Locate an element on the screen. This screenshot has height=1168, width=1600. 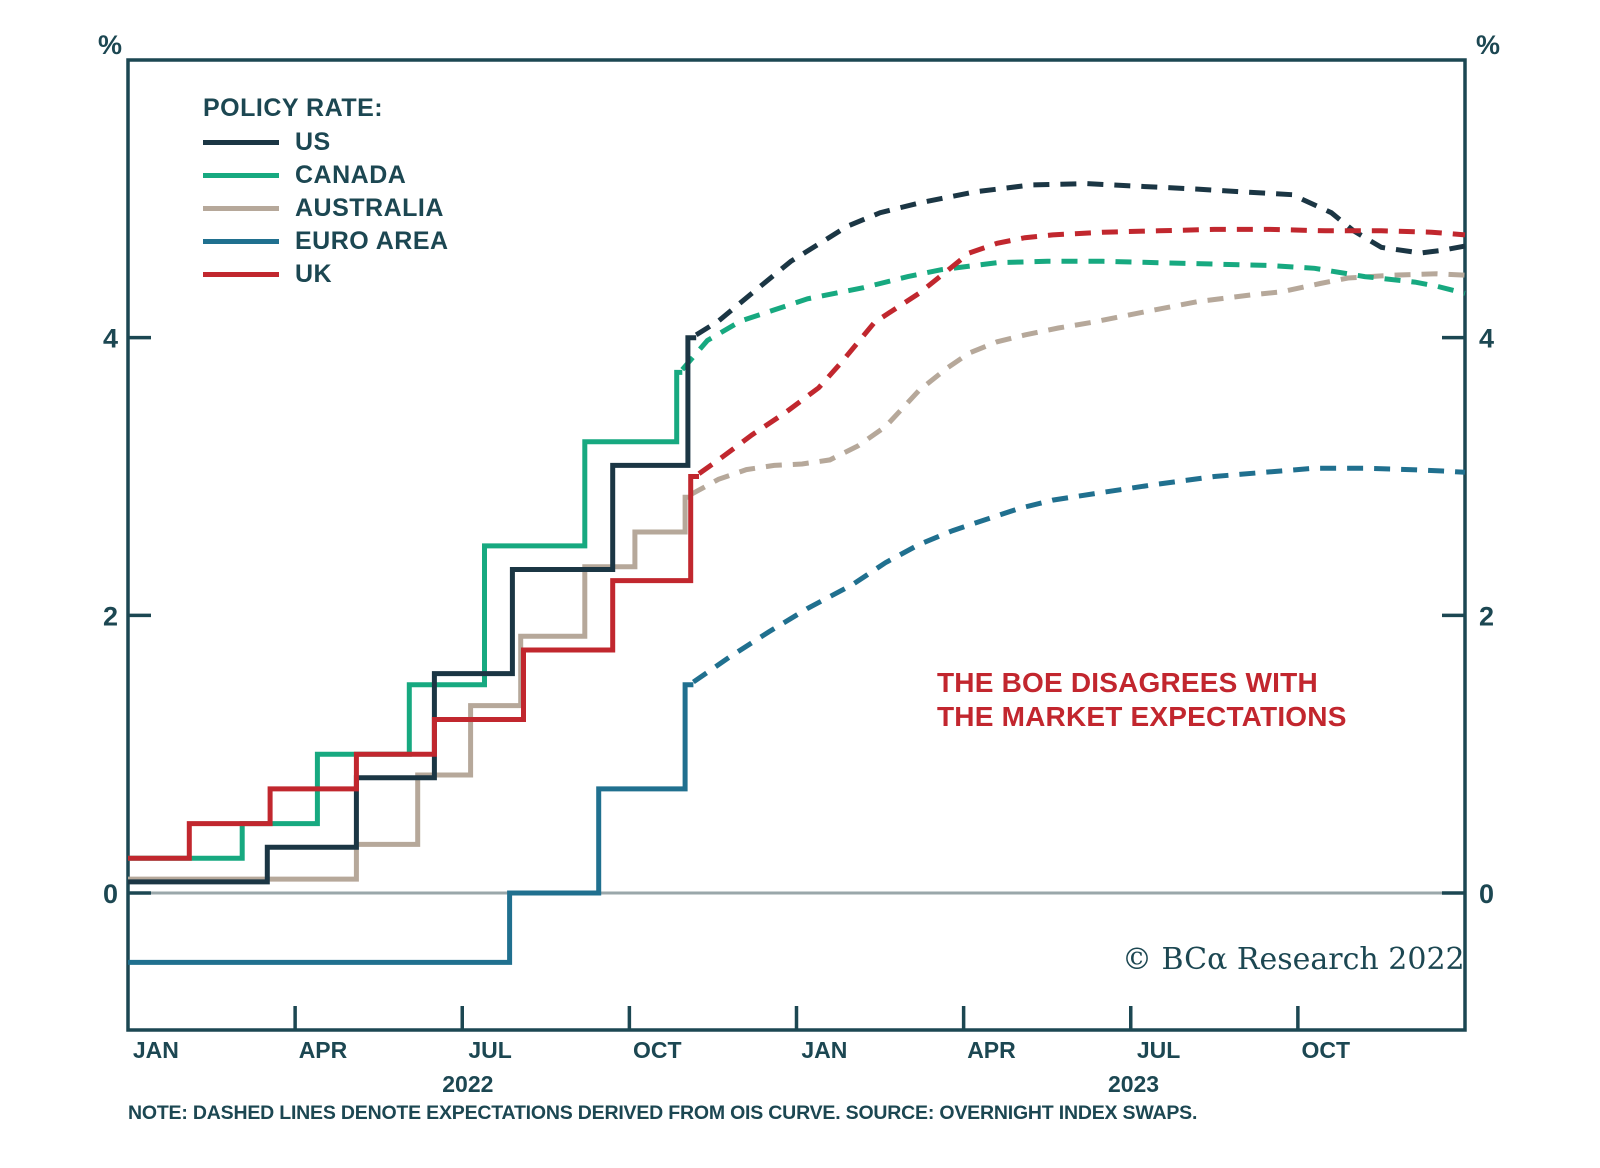
legend-swatch-uk is located at coordinates (241, 274).